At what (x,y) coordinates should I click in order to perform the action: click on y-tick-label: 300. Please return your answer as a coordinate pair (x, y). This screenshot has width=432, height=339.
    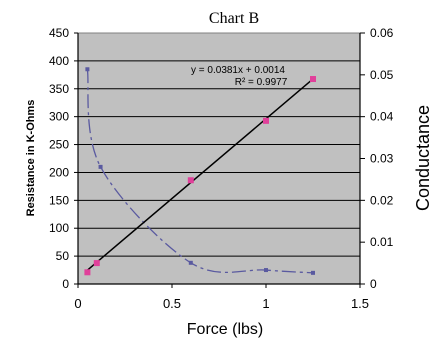
    Looking at the image, I should click on (59, 117).